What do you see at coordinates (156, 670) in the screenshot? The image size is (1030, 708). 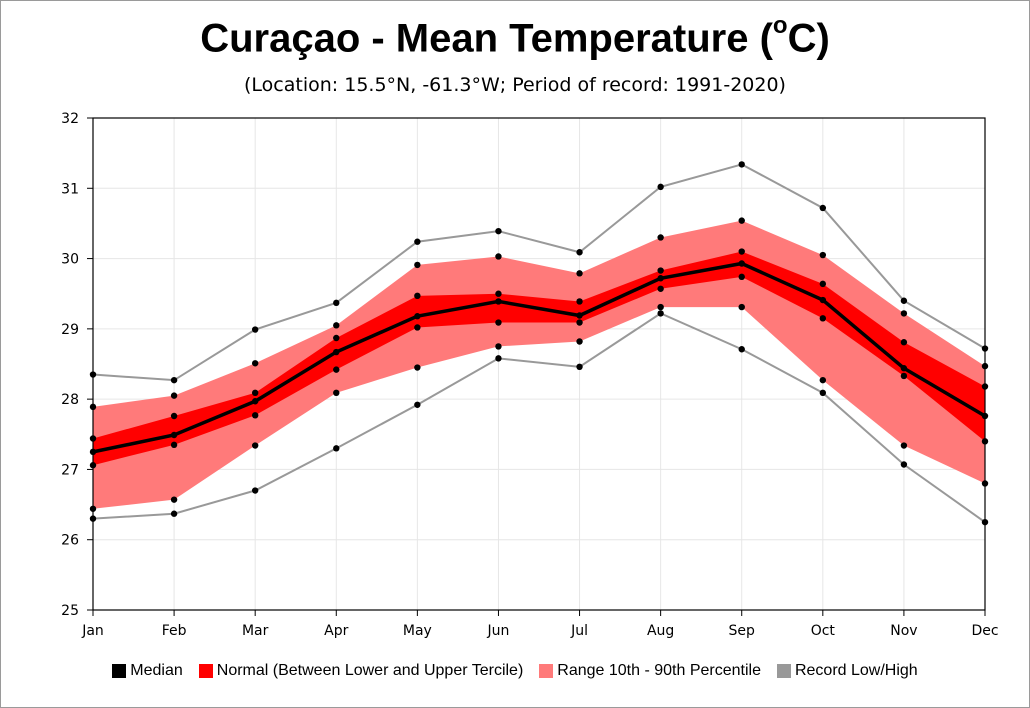 I see `legend-label-median: Median` at bounding box center [156, 670].